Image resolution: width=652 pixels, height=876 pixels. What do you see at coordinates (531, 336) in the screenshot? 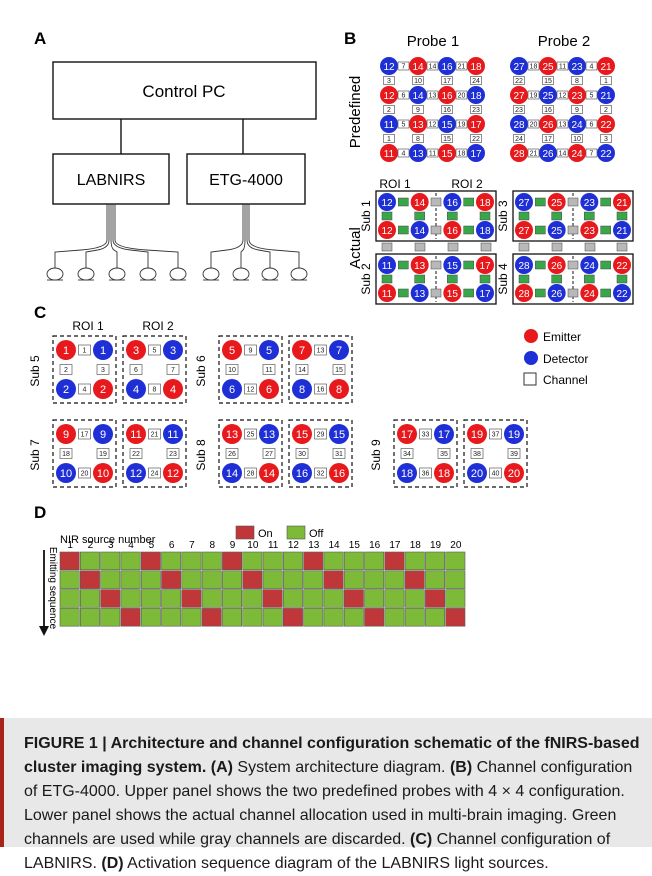
I see `emitter-legend-icon` at bounding box center [531, 336].